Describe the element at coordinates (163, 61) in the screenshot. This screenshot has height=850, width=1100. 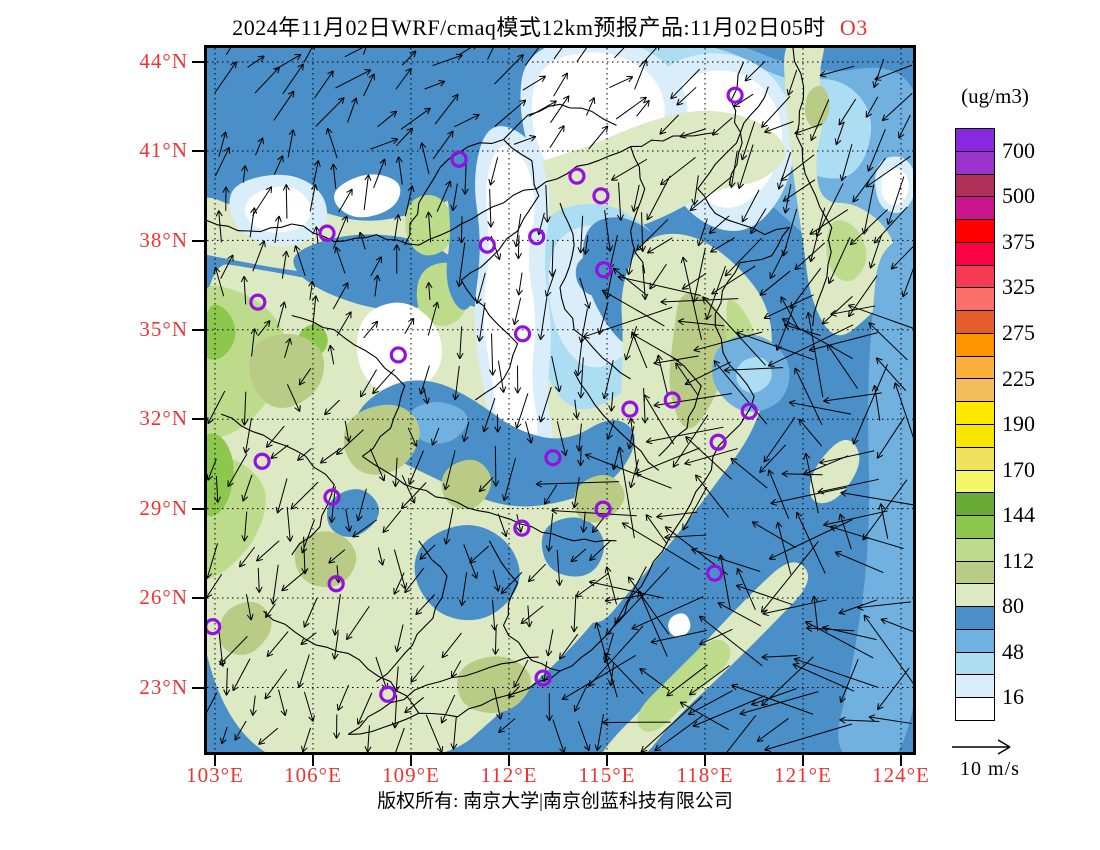
I see `latitude-tick-label: 44°N` at that location.